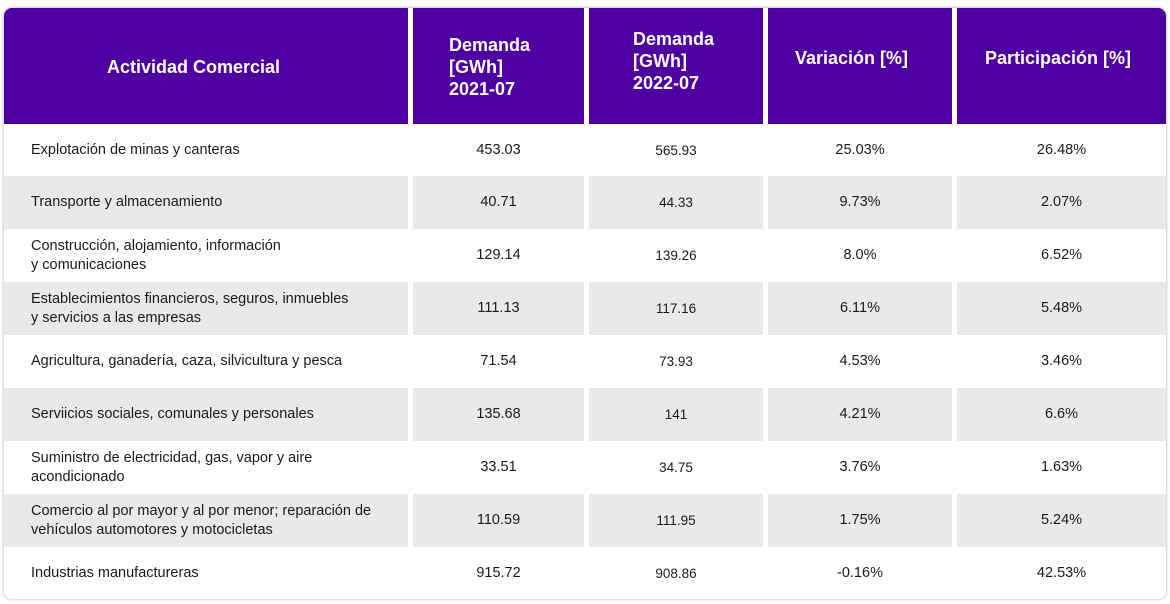  Describe the element at coordinates (501, 66) in the screenshot. I see `header-demanda-2021: Demanda [GWh] 2021-07` at that location.